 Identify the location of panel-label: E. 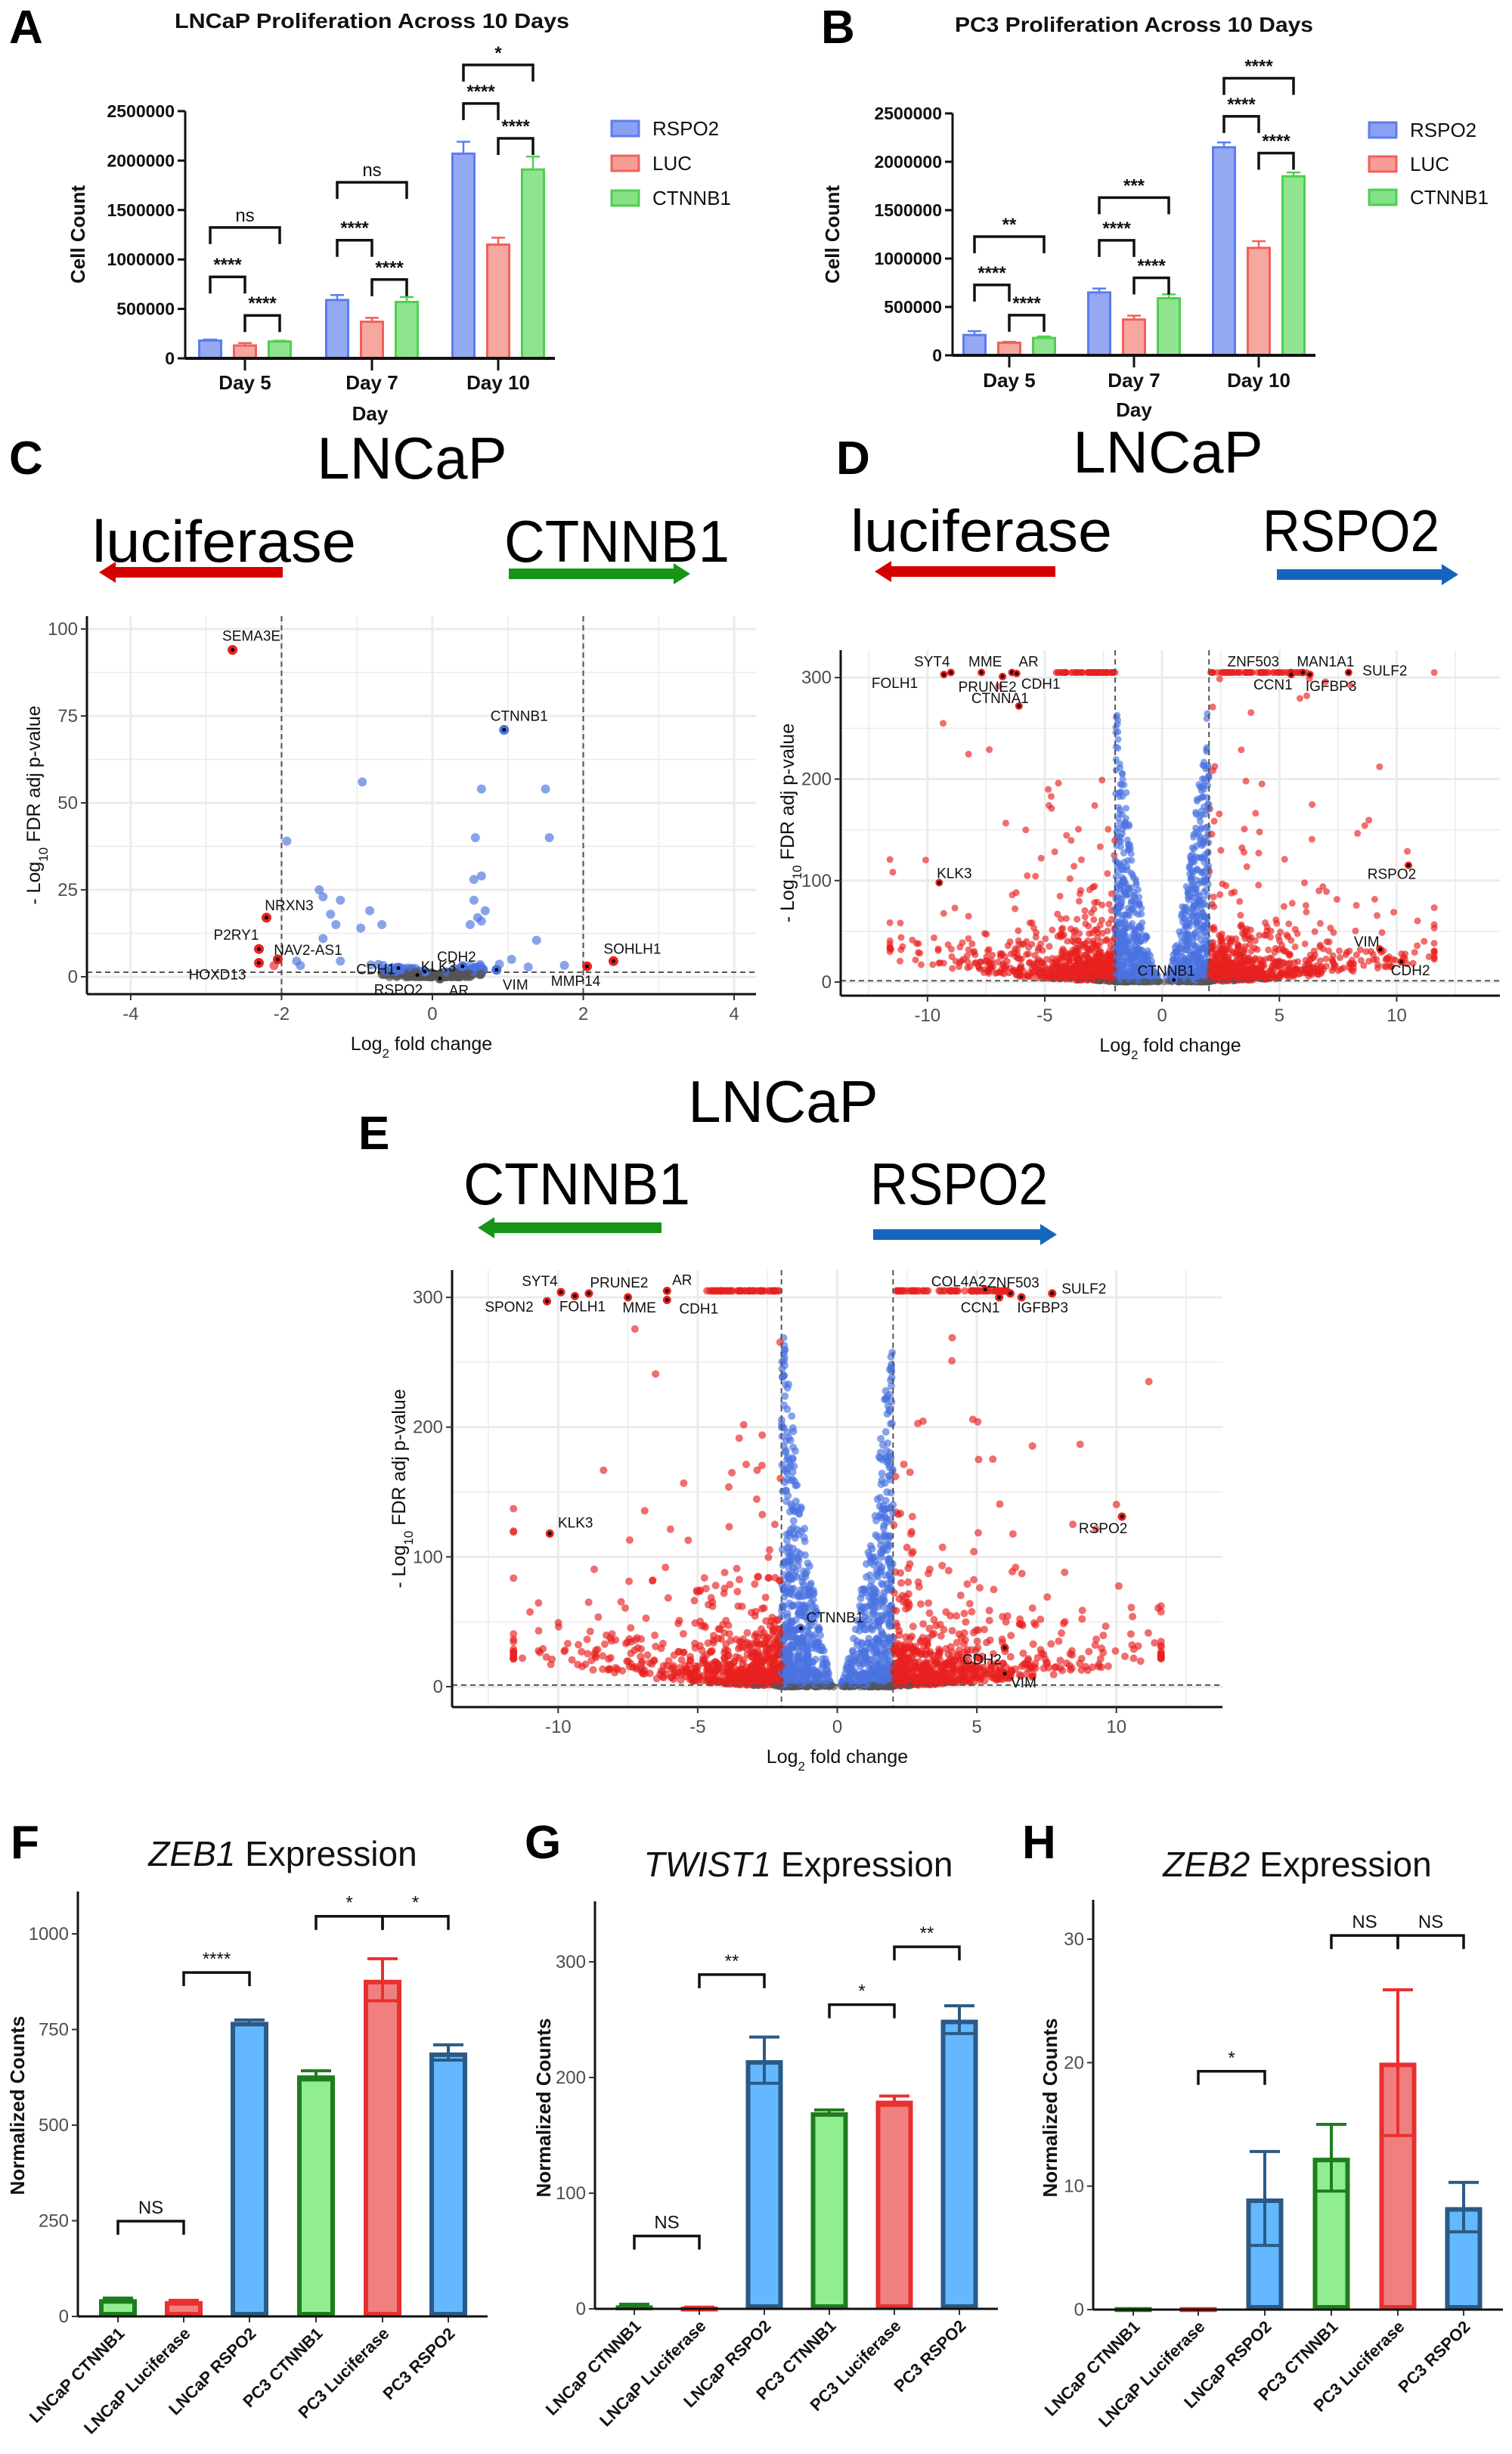
(373, 1134).